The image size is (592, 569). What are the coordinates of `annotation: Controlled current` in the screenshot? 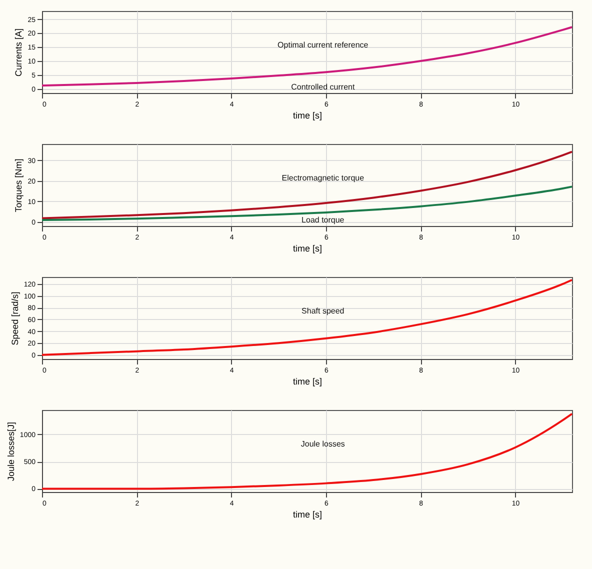 It's located at (323, 87).